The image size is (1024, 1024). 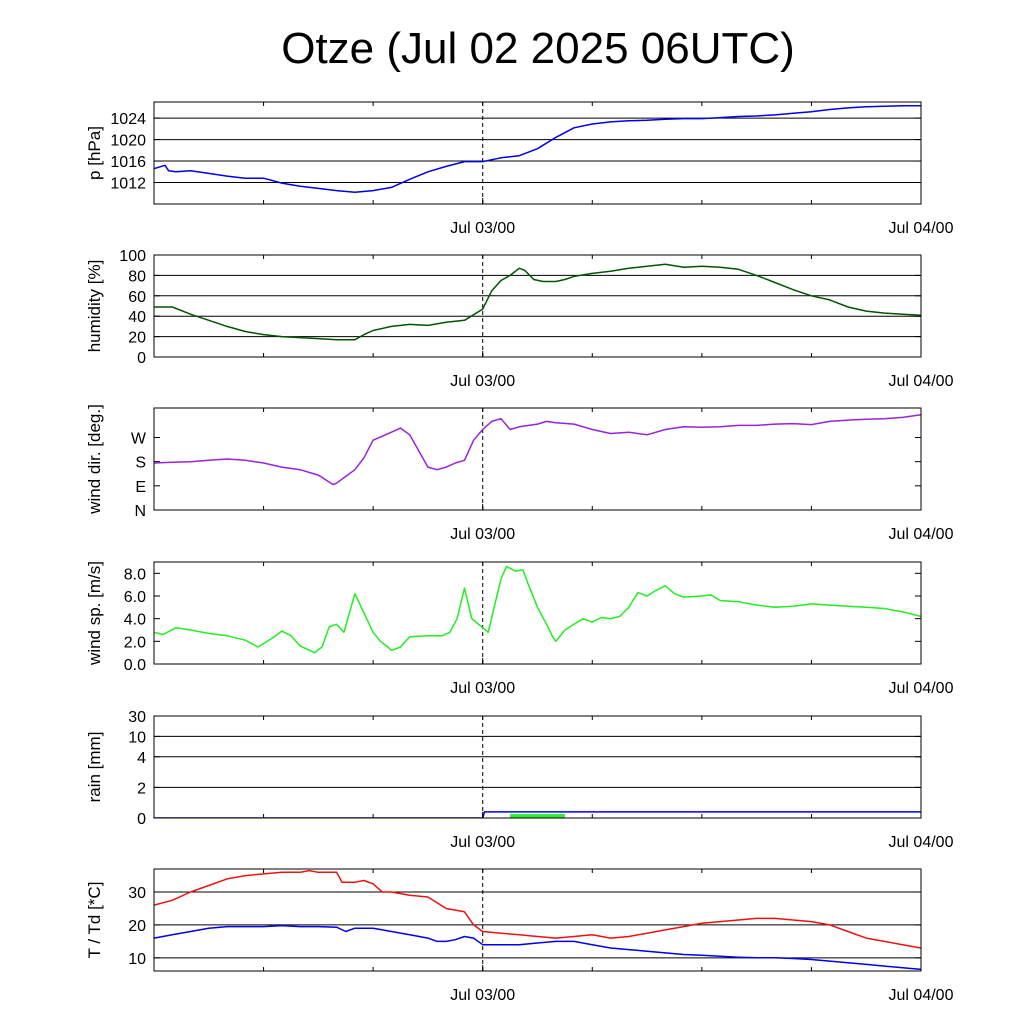 What do you see at coordinates (135, 597) in the screenshot?
I see `ytick-label-wind_speed-3: 6.0` at bounding box center [135, 597].